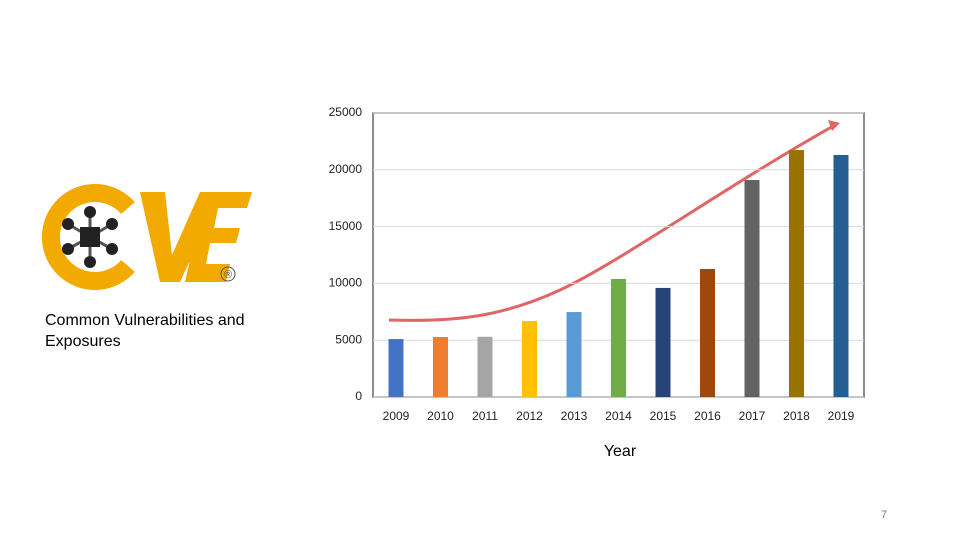 This screenshot has width=960, height=540. I want to click on x-tick-label: 2011, so click(485, 416).